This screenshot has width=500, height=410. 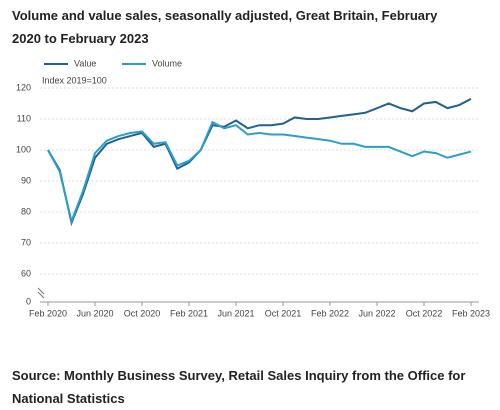 I want to click on x-tick-label: Feb 2023, so click(x=471, y=313).